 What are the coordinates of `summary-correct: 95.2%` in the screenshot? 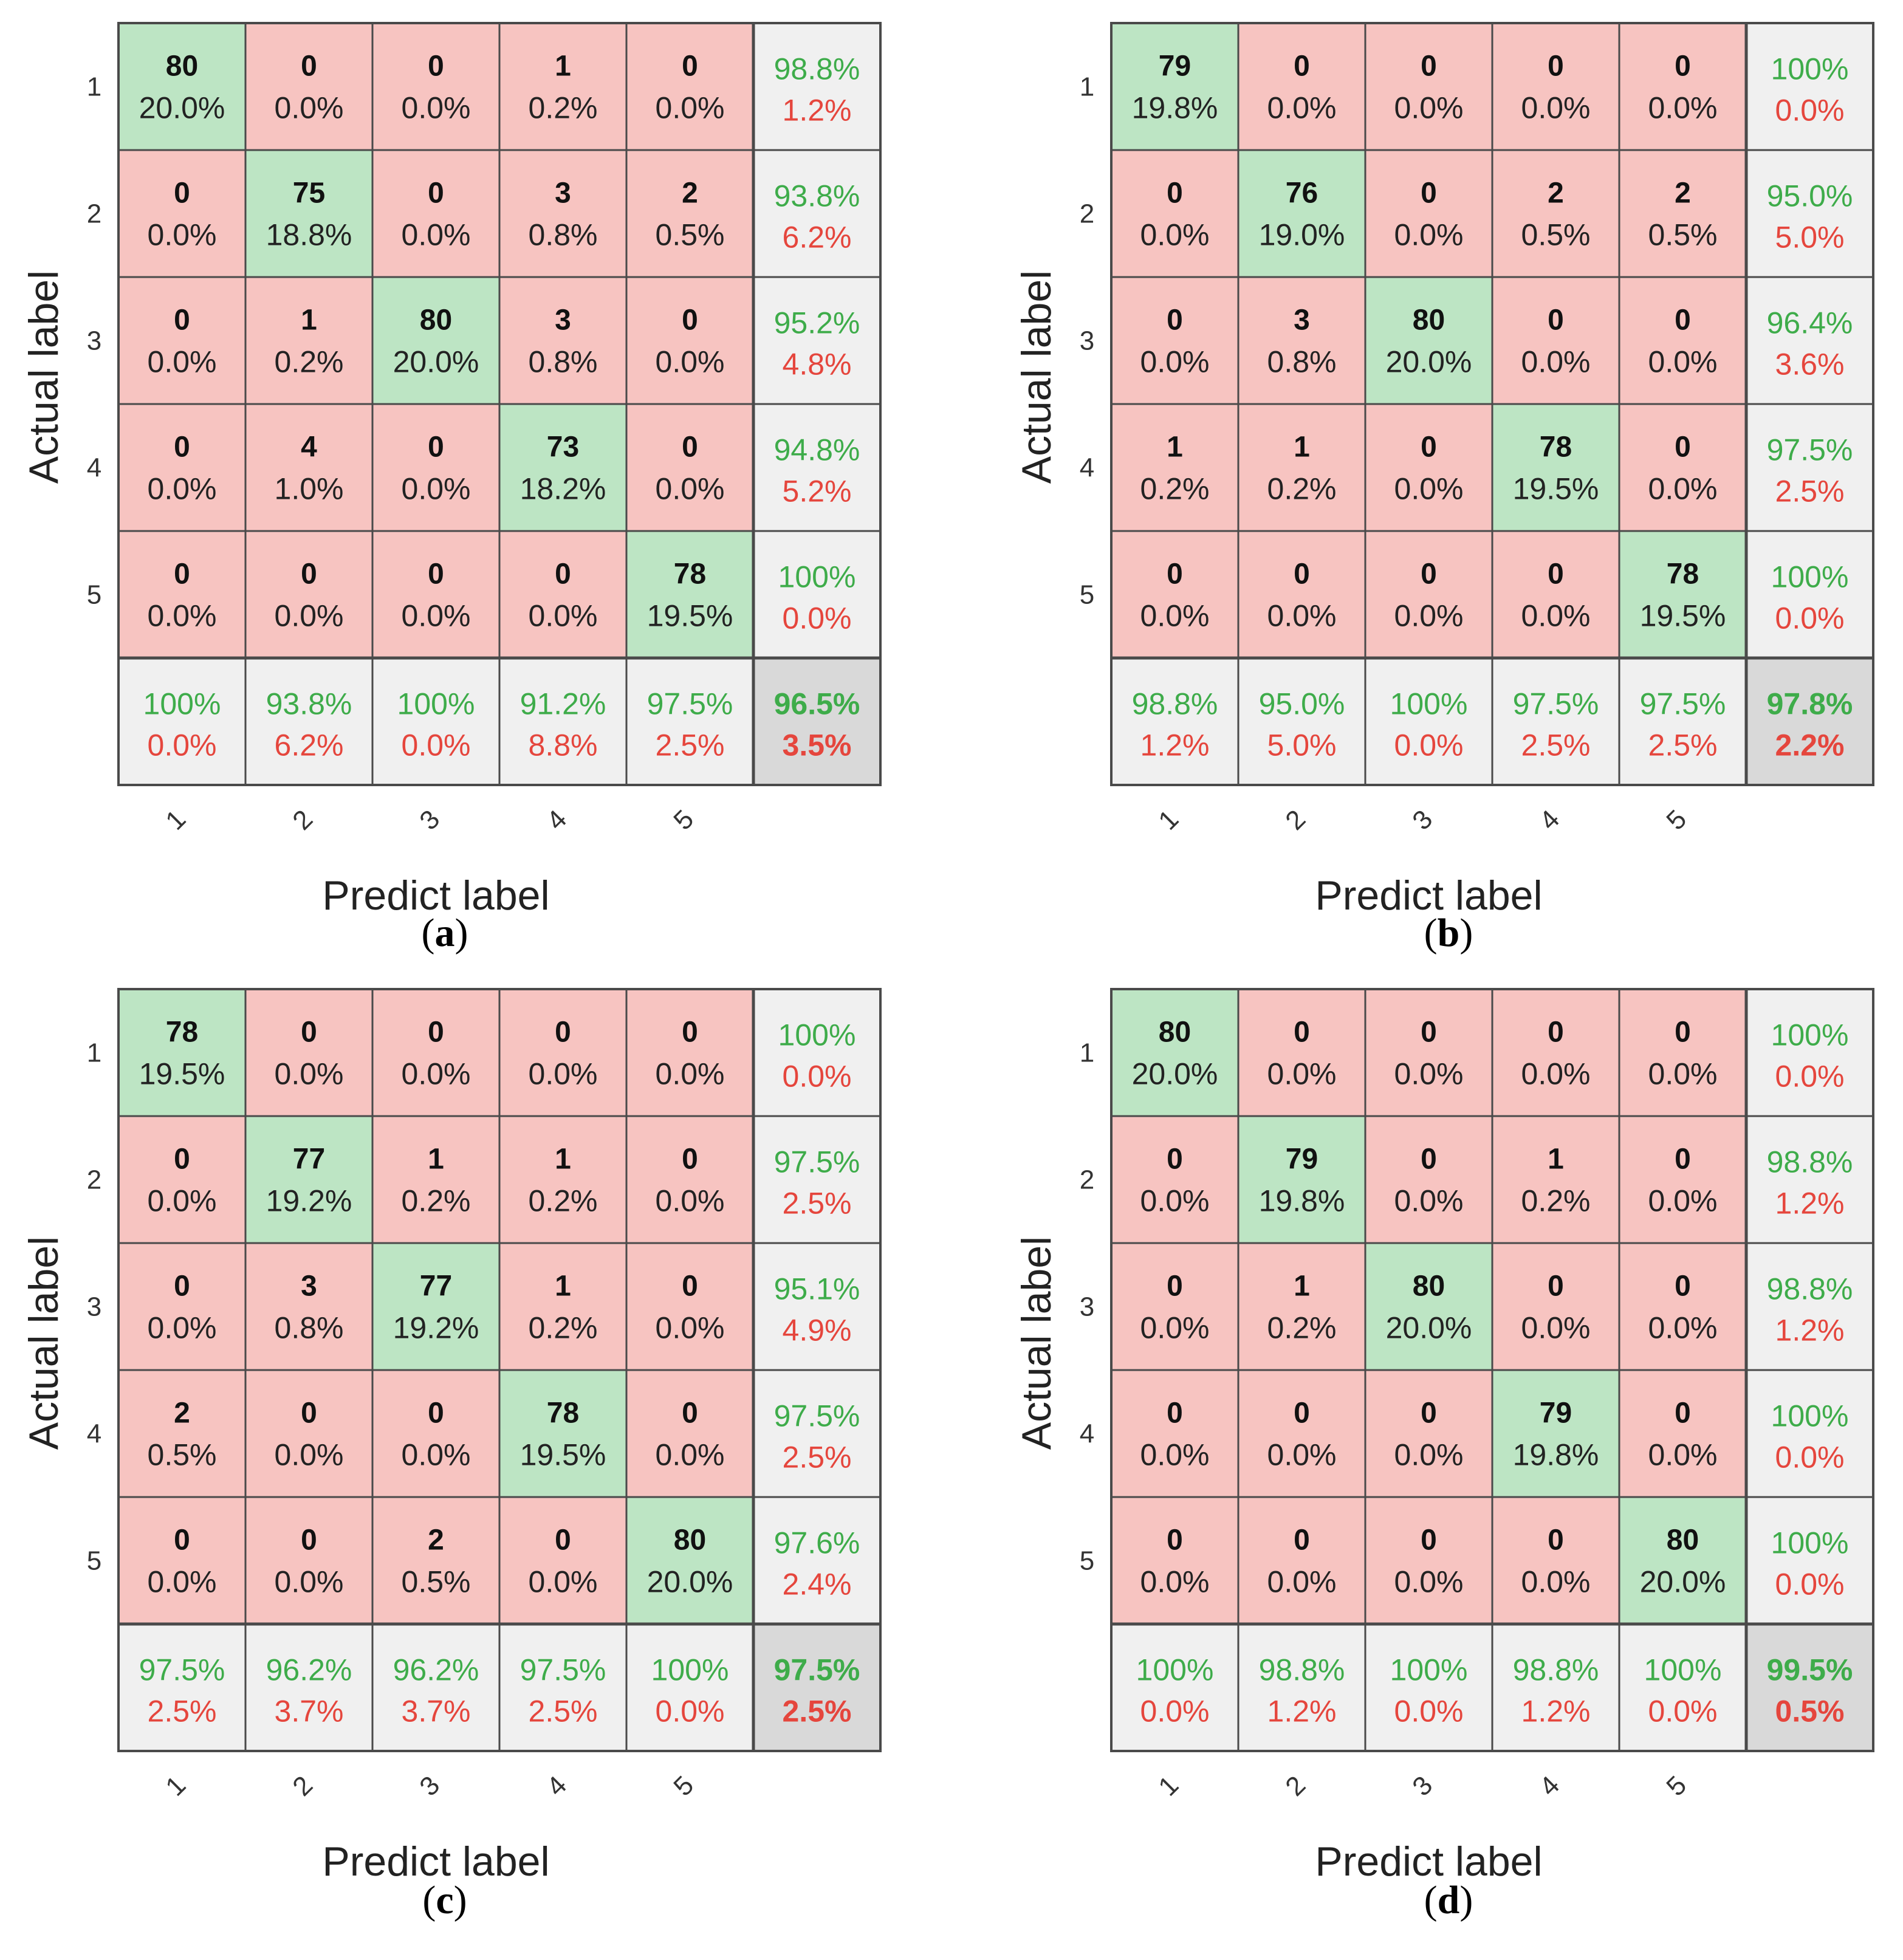 It's located at (817, 323).